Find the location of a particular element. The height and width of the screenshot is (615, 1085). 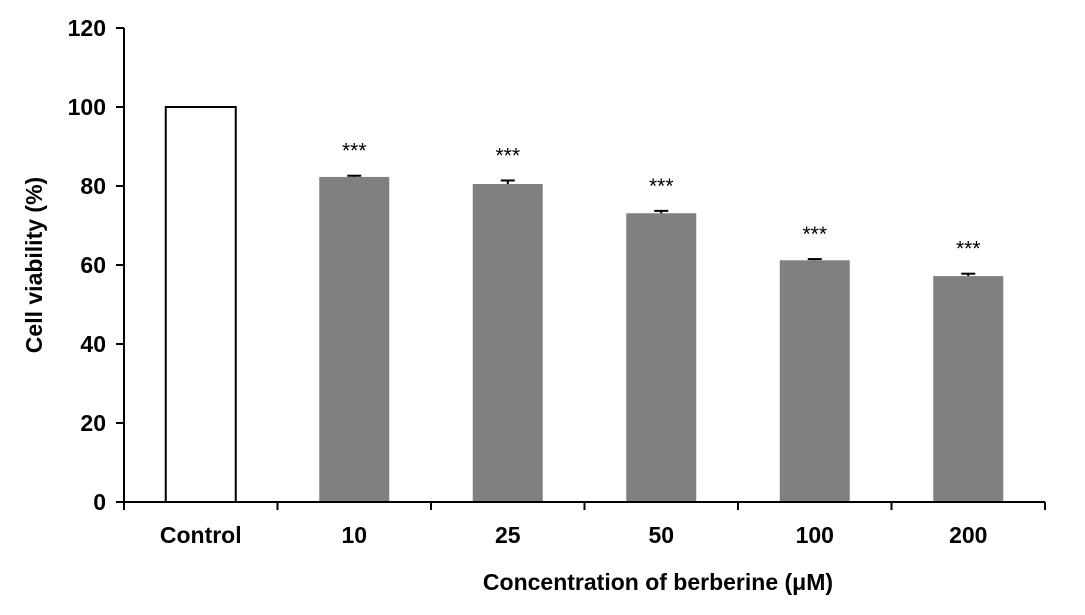

x-axis-title: Concentration of berberine (μM) is located at coordinates (658, 582).